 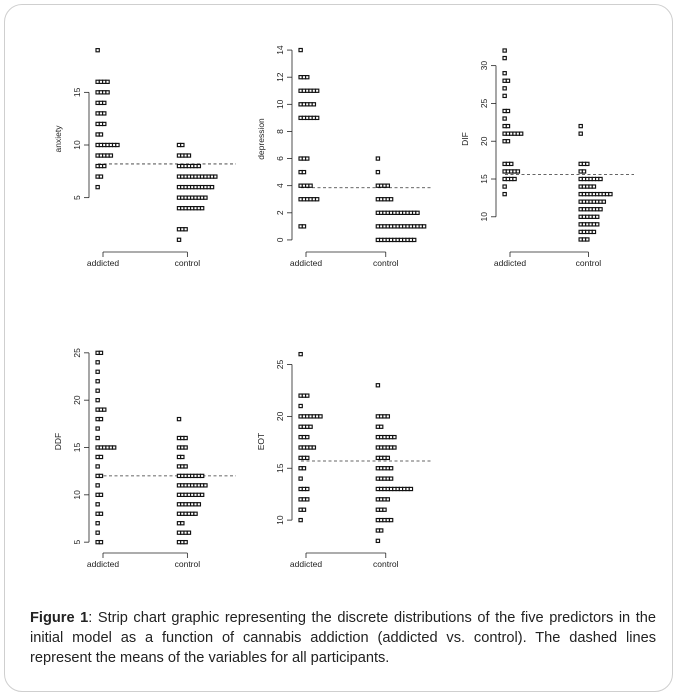 What do you see at coordinates (484, 141) in the screenshot?
I see `y-tick-label: 20` at bounding box center [484, 141].